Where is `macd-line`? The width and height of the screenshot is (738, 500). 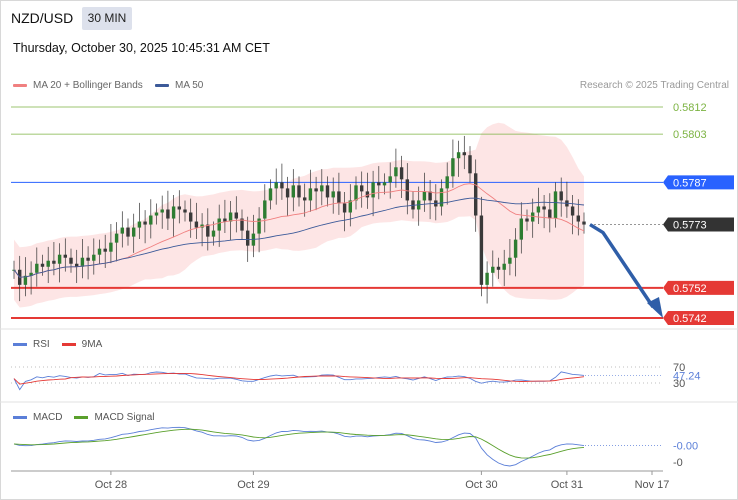 macd-line is located at coordinates (299, 446).